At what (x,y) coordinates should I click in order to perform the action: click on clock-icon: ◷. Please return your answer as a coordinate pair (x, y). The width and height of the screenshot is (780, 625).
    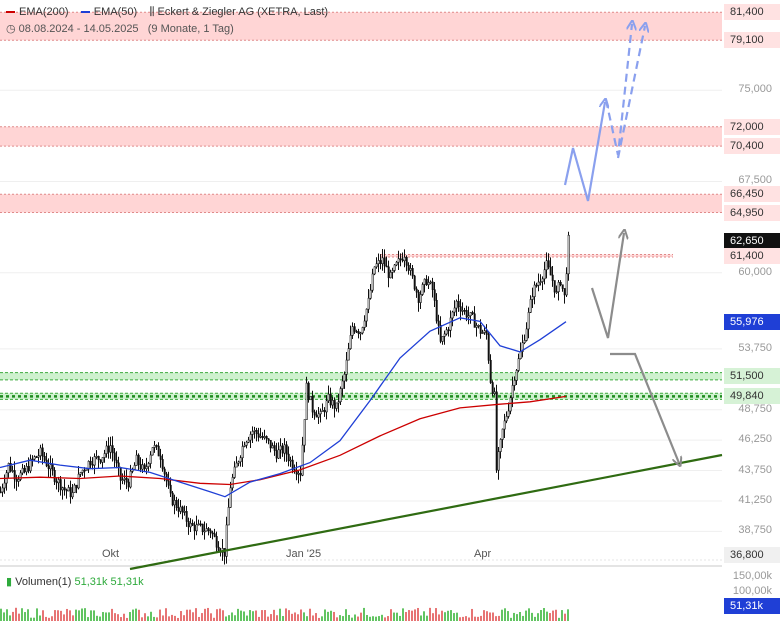
    Looking at the image, I should click on (11, 28).